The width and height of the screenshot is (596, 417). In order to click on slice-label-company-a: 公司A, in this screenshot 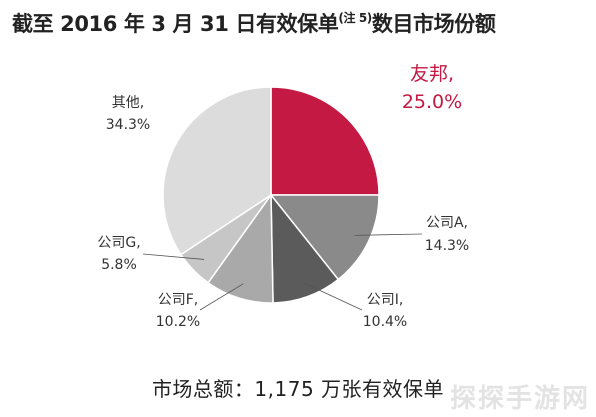, I will do `click(447, 223)`.